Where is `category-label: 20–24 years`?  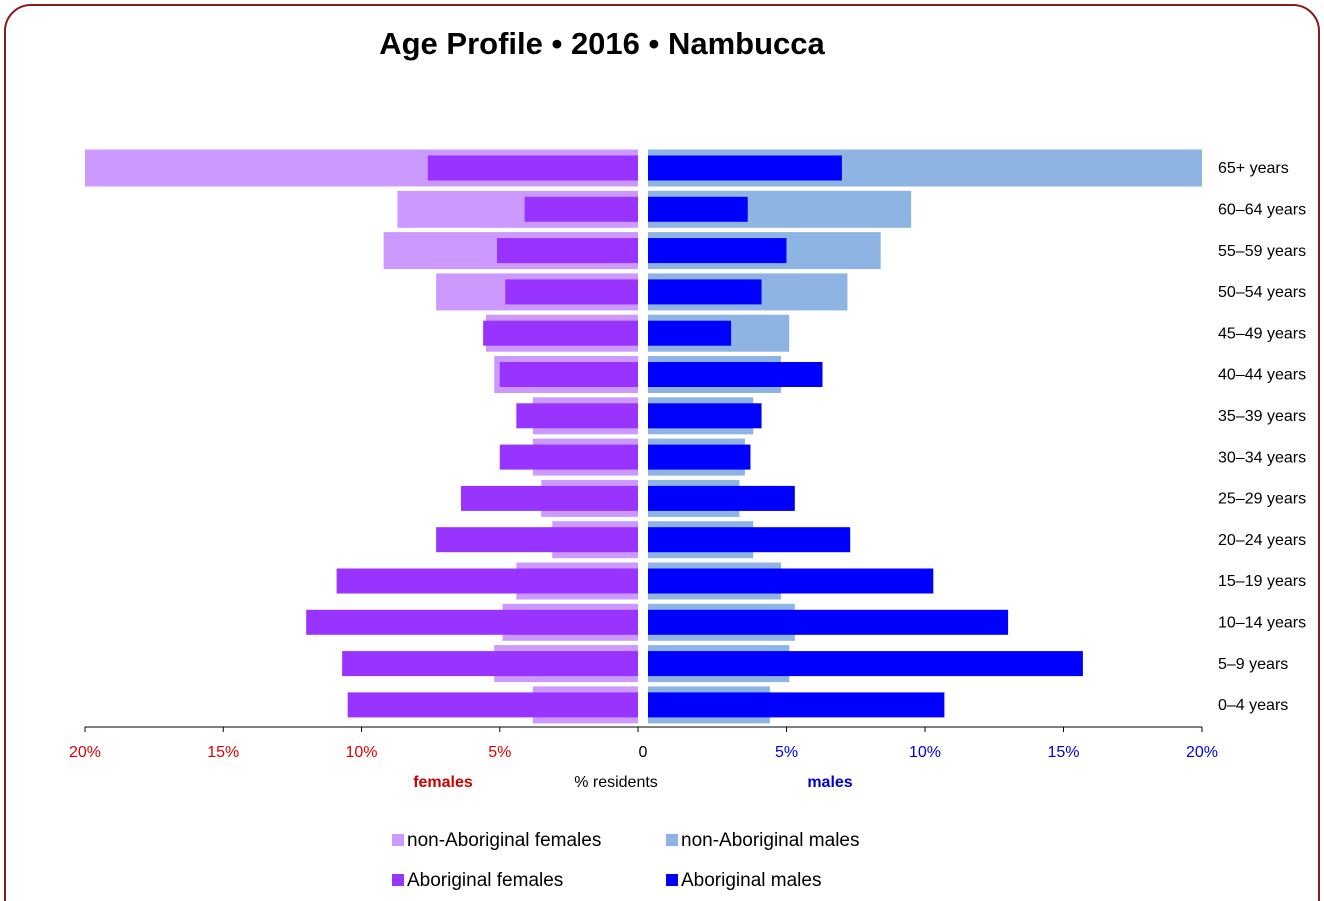 category-label: 20–24 years is located at coordinates (1262, 540).